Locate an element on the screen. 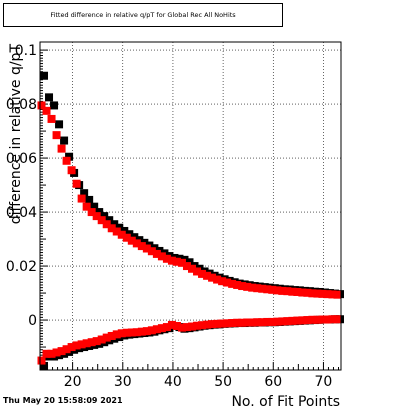 Image resolution: width=400 pixels, height=410 pixels. y-tick-label: 0.08 is located at coordinates (21, 105).